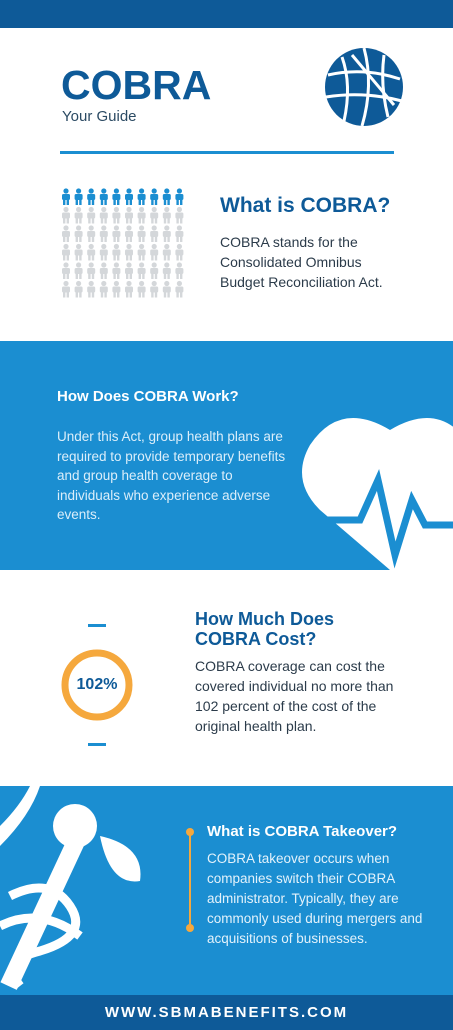 The width and height of the screenshot is (453, 1030). I want to click on footer-bar, so click(226, 1012).